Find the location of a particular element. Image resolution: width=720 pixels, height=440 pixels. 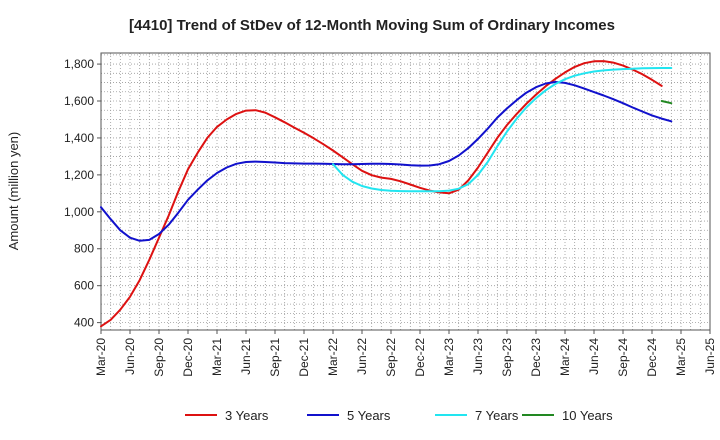

x-tick-label: Sep-21 is located at coordinates (275, 357).